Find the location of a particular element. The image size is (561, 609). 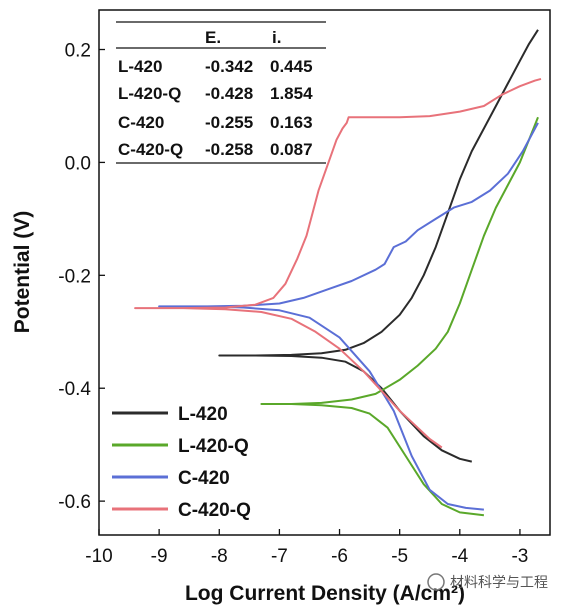

y-tick-label: -0.4 is located at coordinates (74, 389).